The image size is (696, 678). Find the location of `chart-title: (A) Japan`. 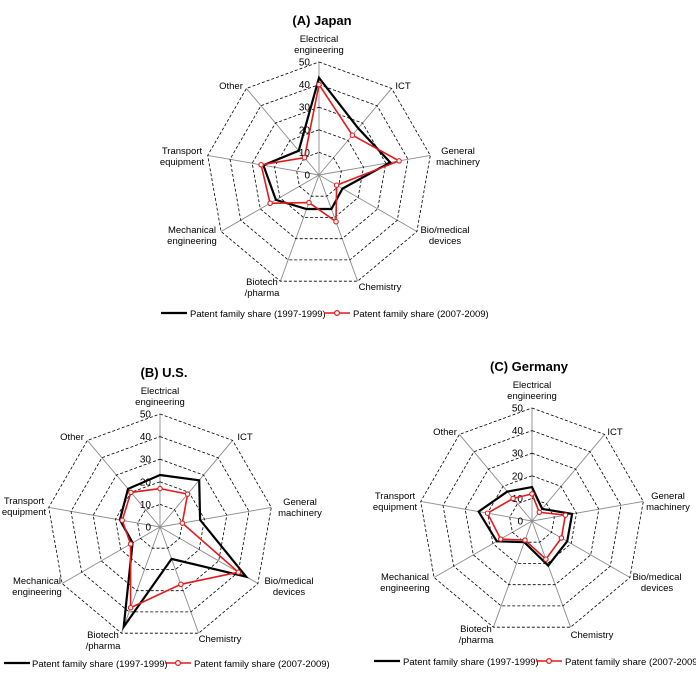

chart-title: (A) Japan is located at coordinates (321, 20).